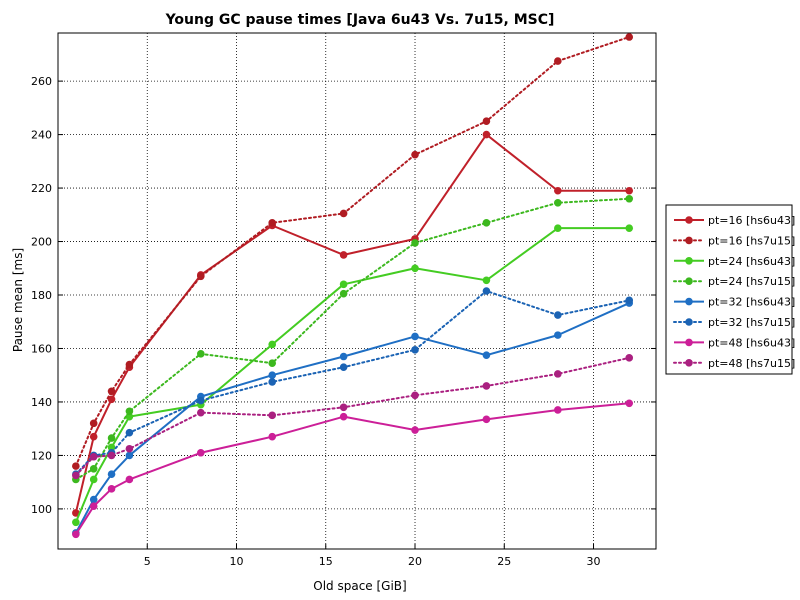 The width and height of the screenshot is (800, 600). I want to click on legend-item: pt=24 [hs7u15], so click(734, 281).